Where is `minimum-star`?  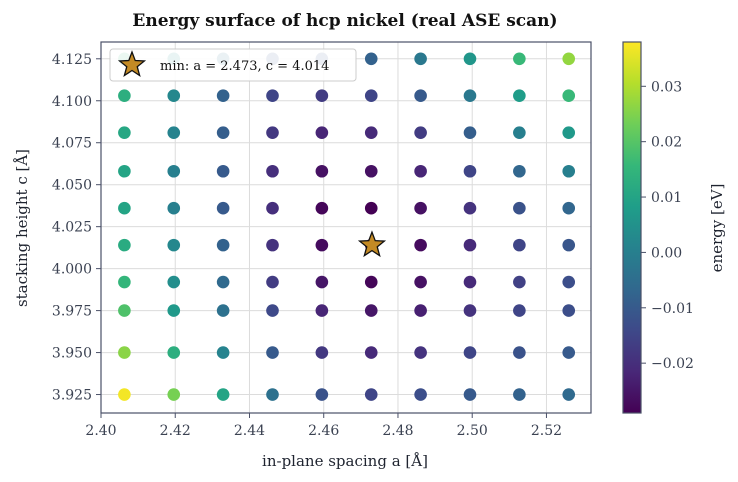 minimum-star is located at coordinates (372, 244).